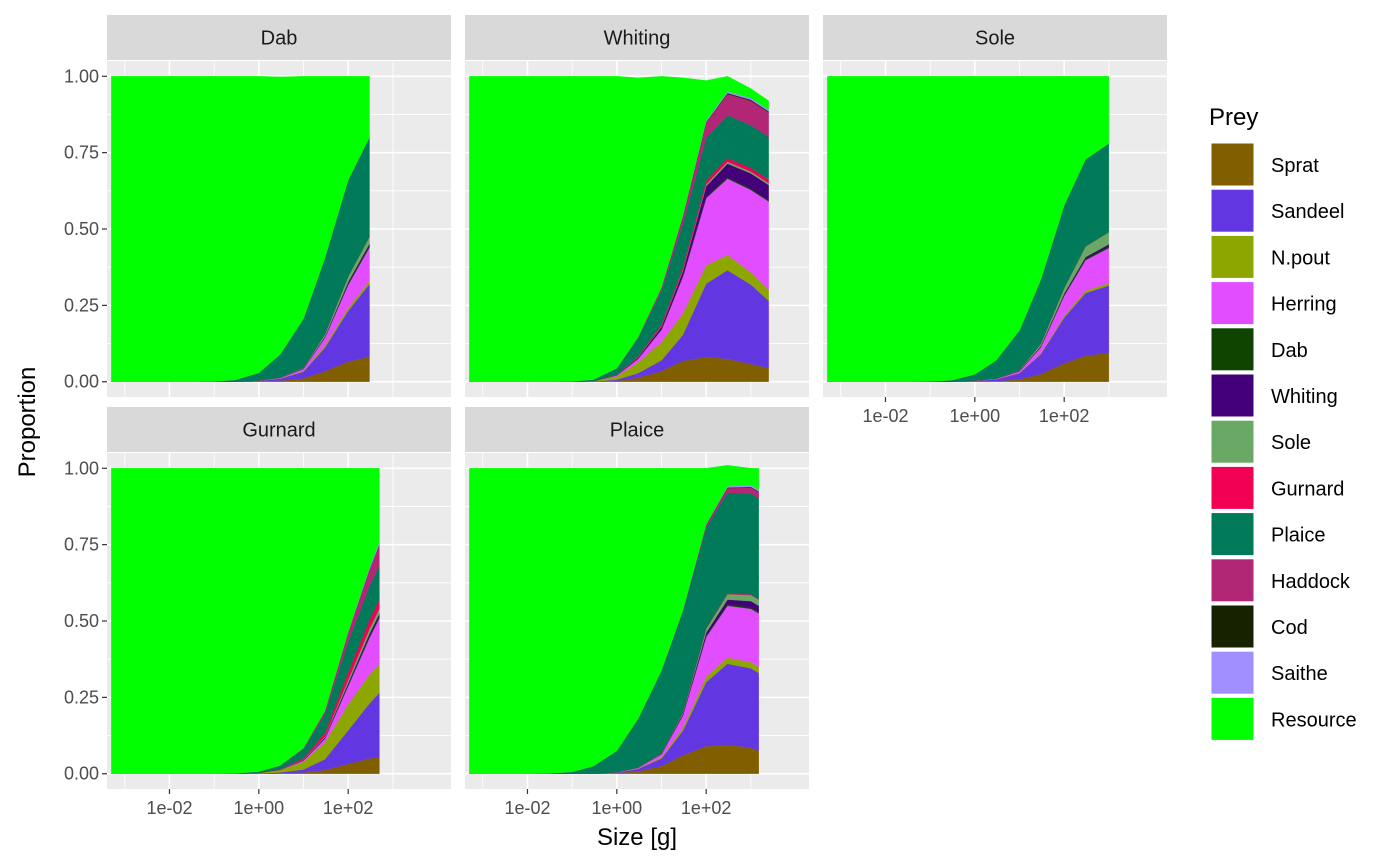 The width and height of the screenshot is (1400, 866). What do you see at coordinates (1232, 441) in the screenshot?
I see `legend-key-sole` at bounding box center [1232, 441].